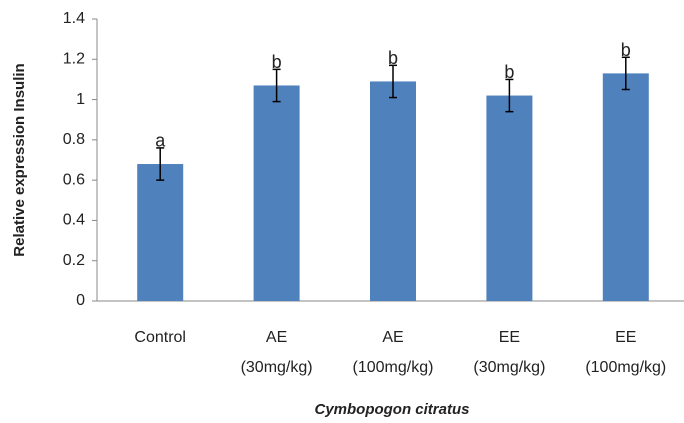  I want to click on y-axis-title: Relative expression Insulin, so click(19, 159).